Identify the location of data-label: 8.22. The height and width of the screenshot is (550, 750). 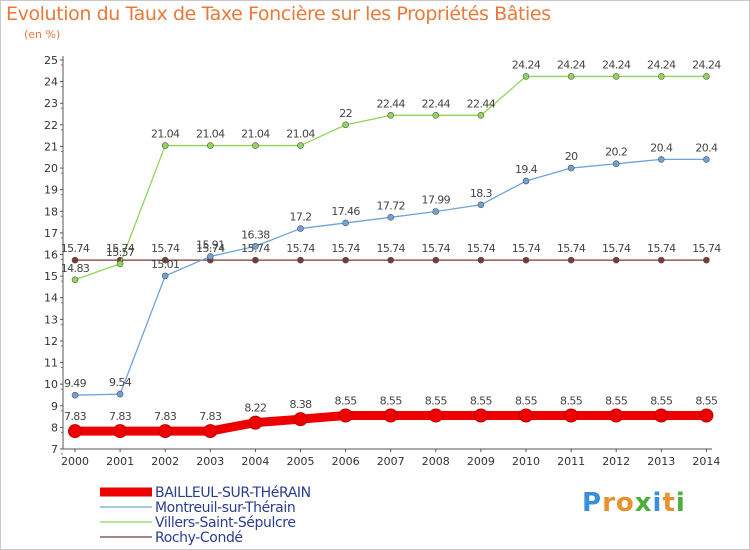
(255, 408).